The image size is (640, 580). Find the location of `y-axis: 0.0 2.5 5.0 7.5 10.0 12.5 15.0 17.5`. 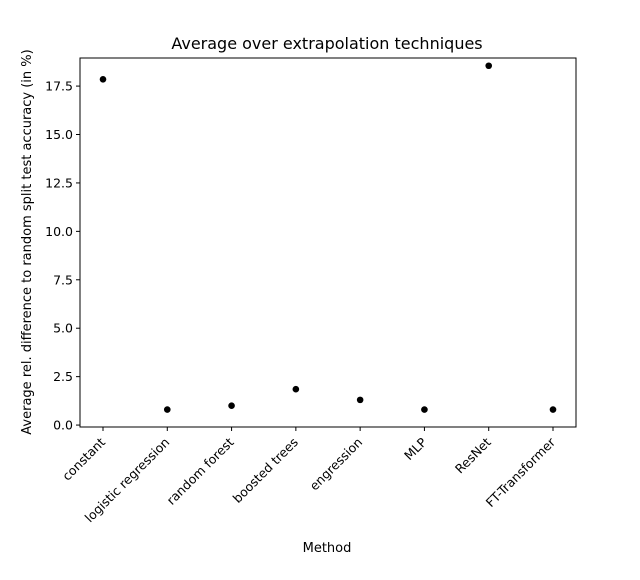

y-axis: 0.0 2.5 5.0 7.5 10.0 12.5 15.0 17.5 is located at coordinates (62, 256).